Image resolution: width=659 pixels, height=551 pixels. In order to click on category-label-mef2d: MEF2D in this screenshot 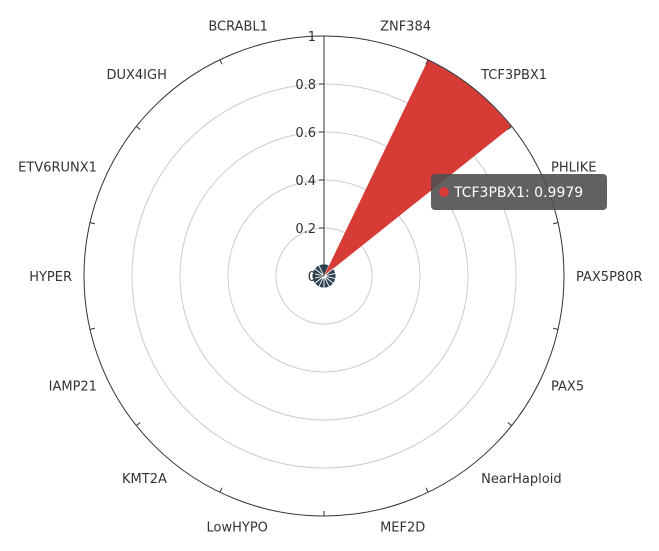, I will do `click(402, 528)`.